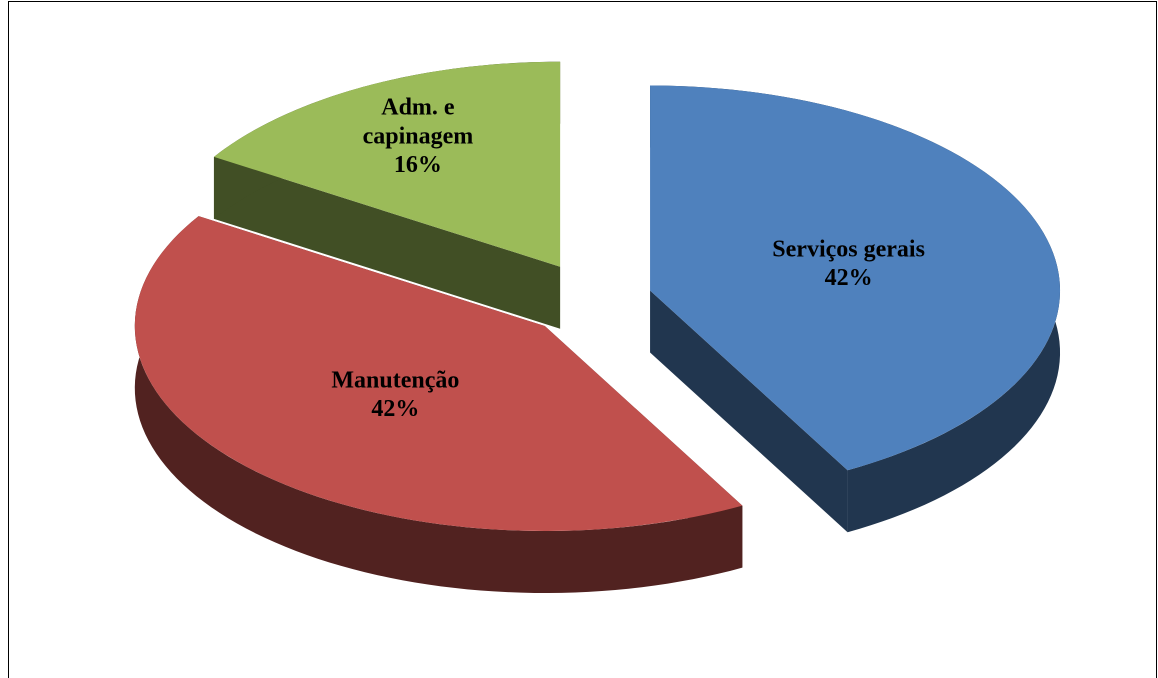 Image resolution: width=1158 pixels, height=678 pixels. I want to click on slice-label: Manutenção, so click(395, 380).